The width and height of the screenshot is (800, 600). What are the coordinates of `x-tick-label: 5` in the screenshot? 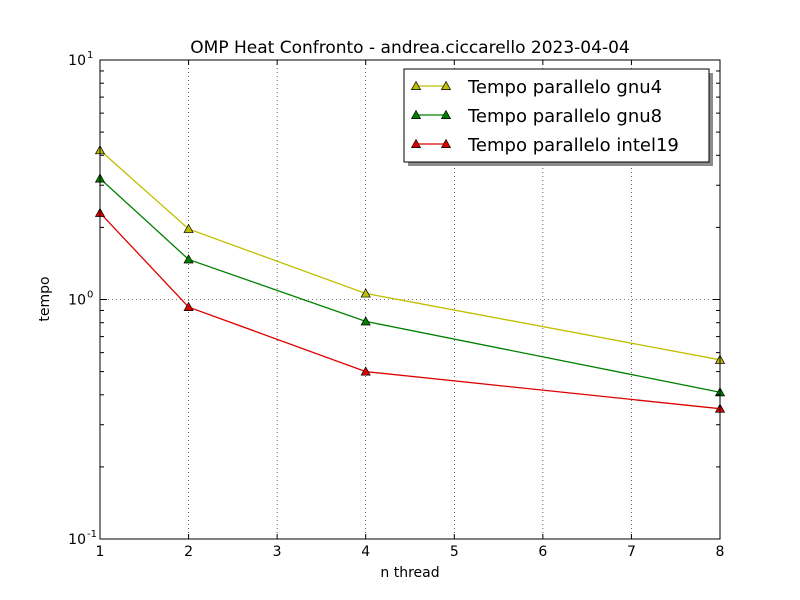 It's located at (454, 552).